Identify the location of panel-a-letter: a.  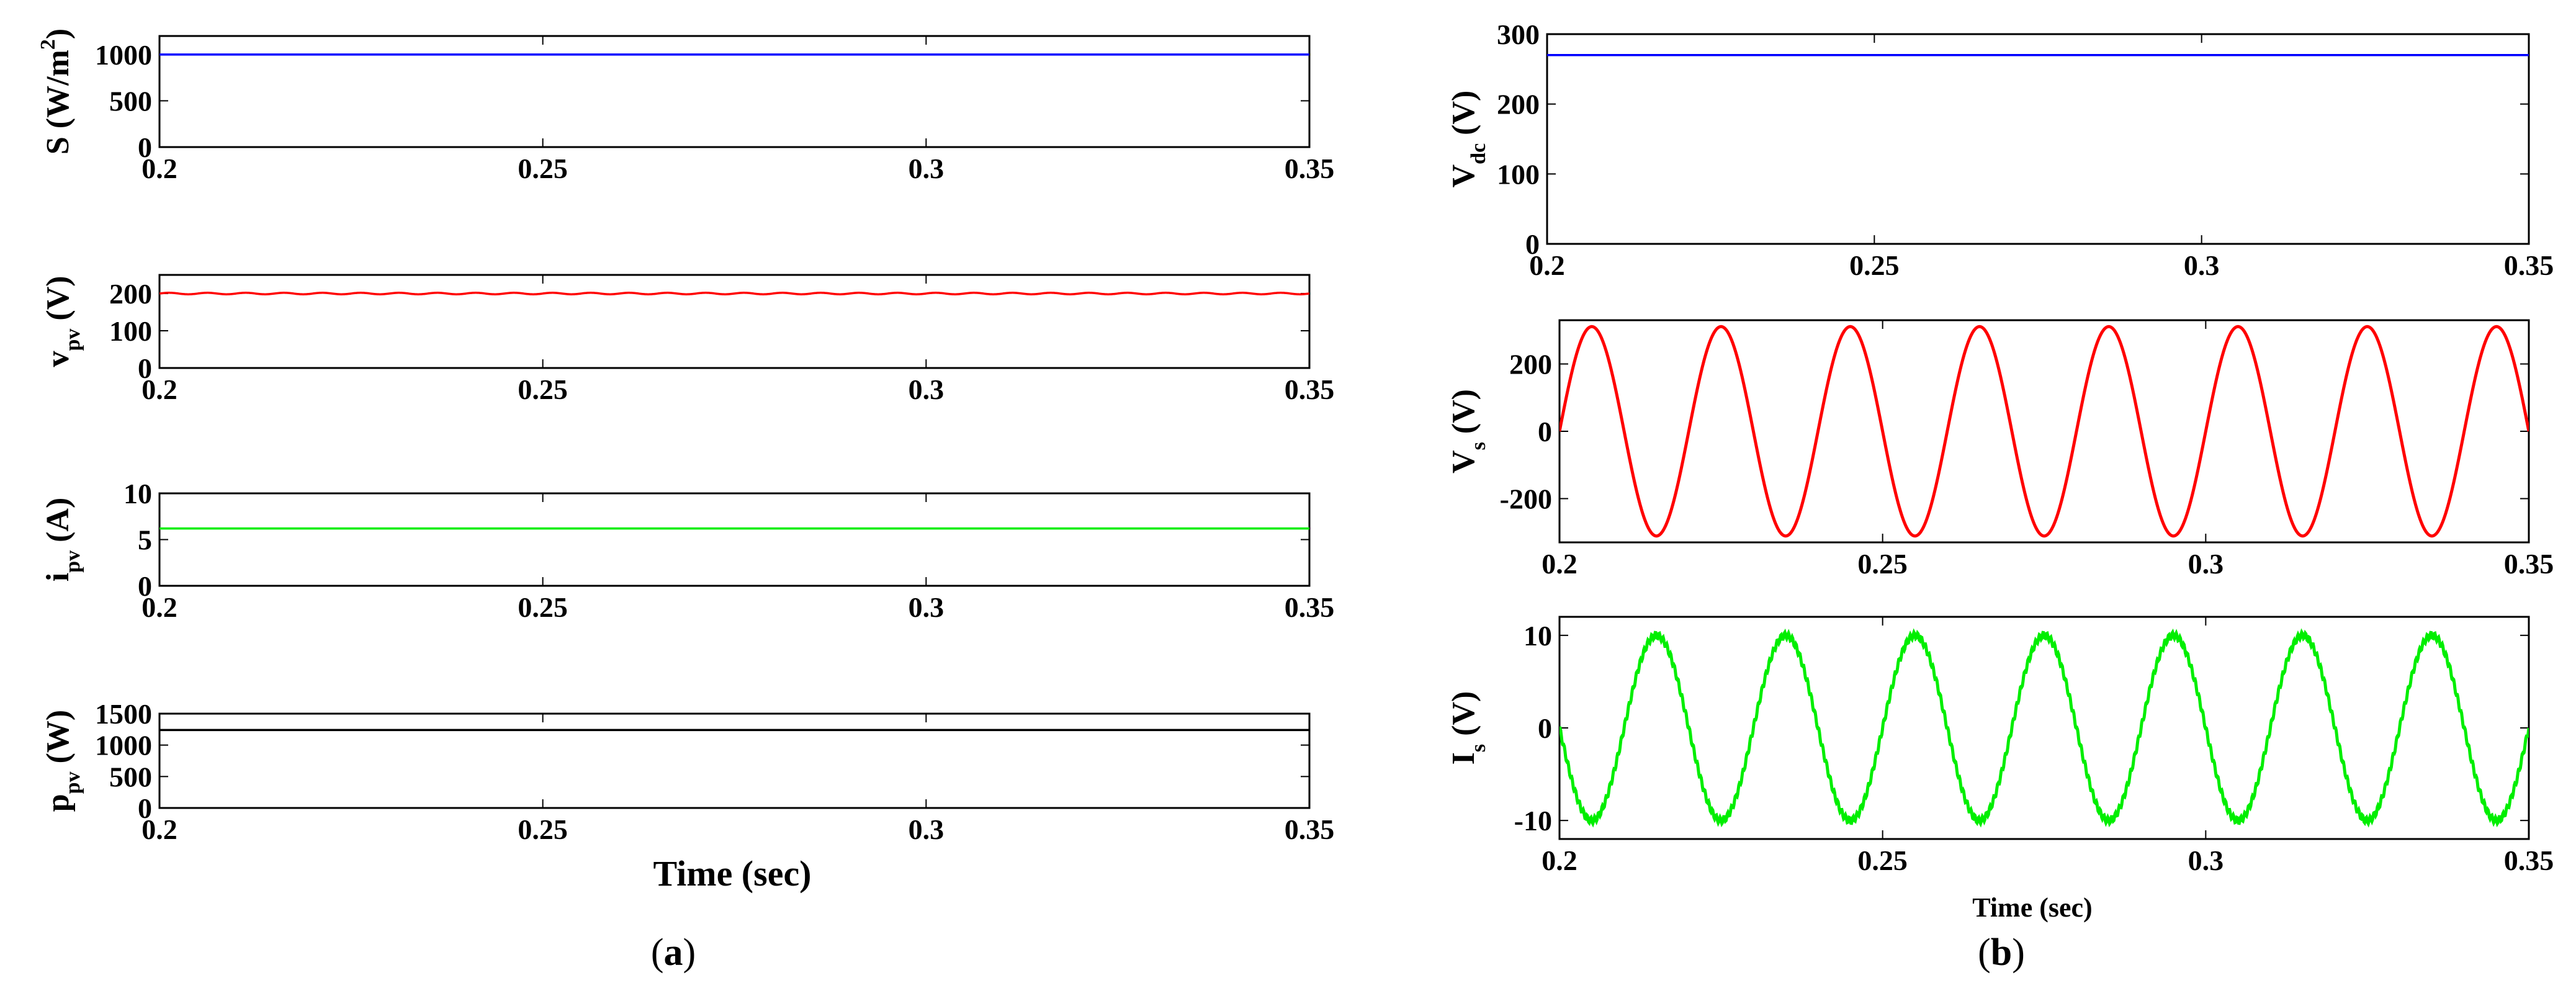
(673, 953).